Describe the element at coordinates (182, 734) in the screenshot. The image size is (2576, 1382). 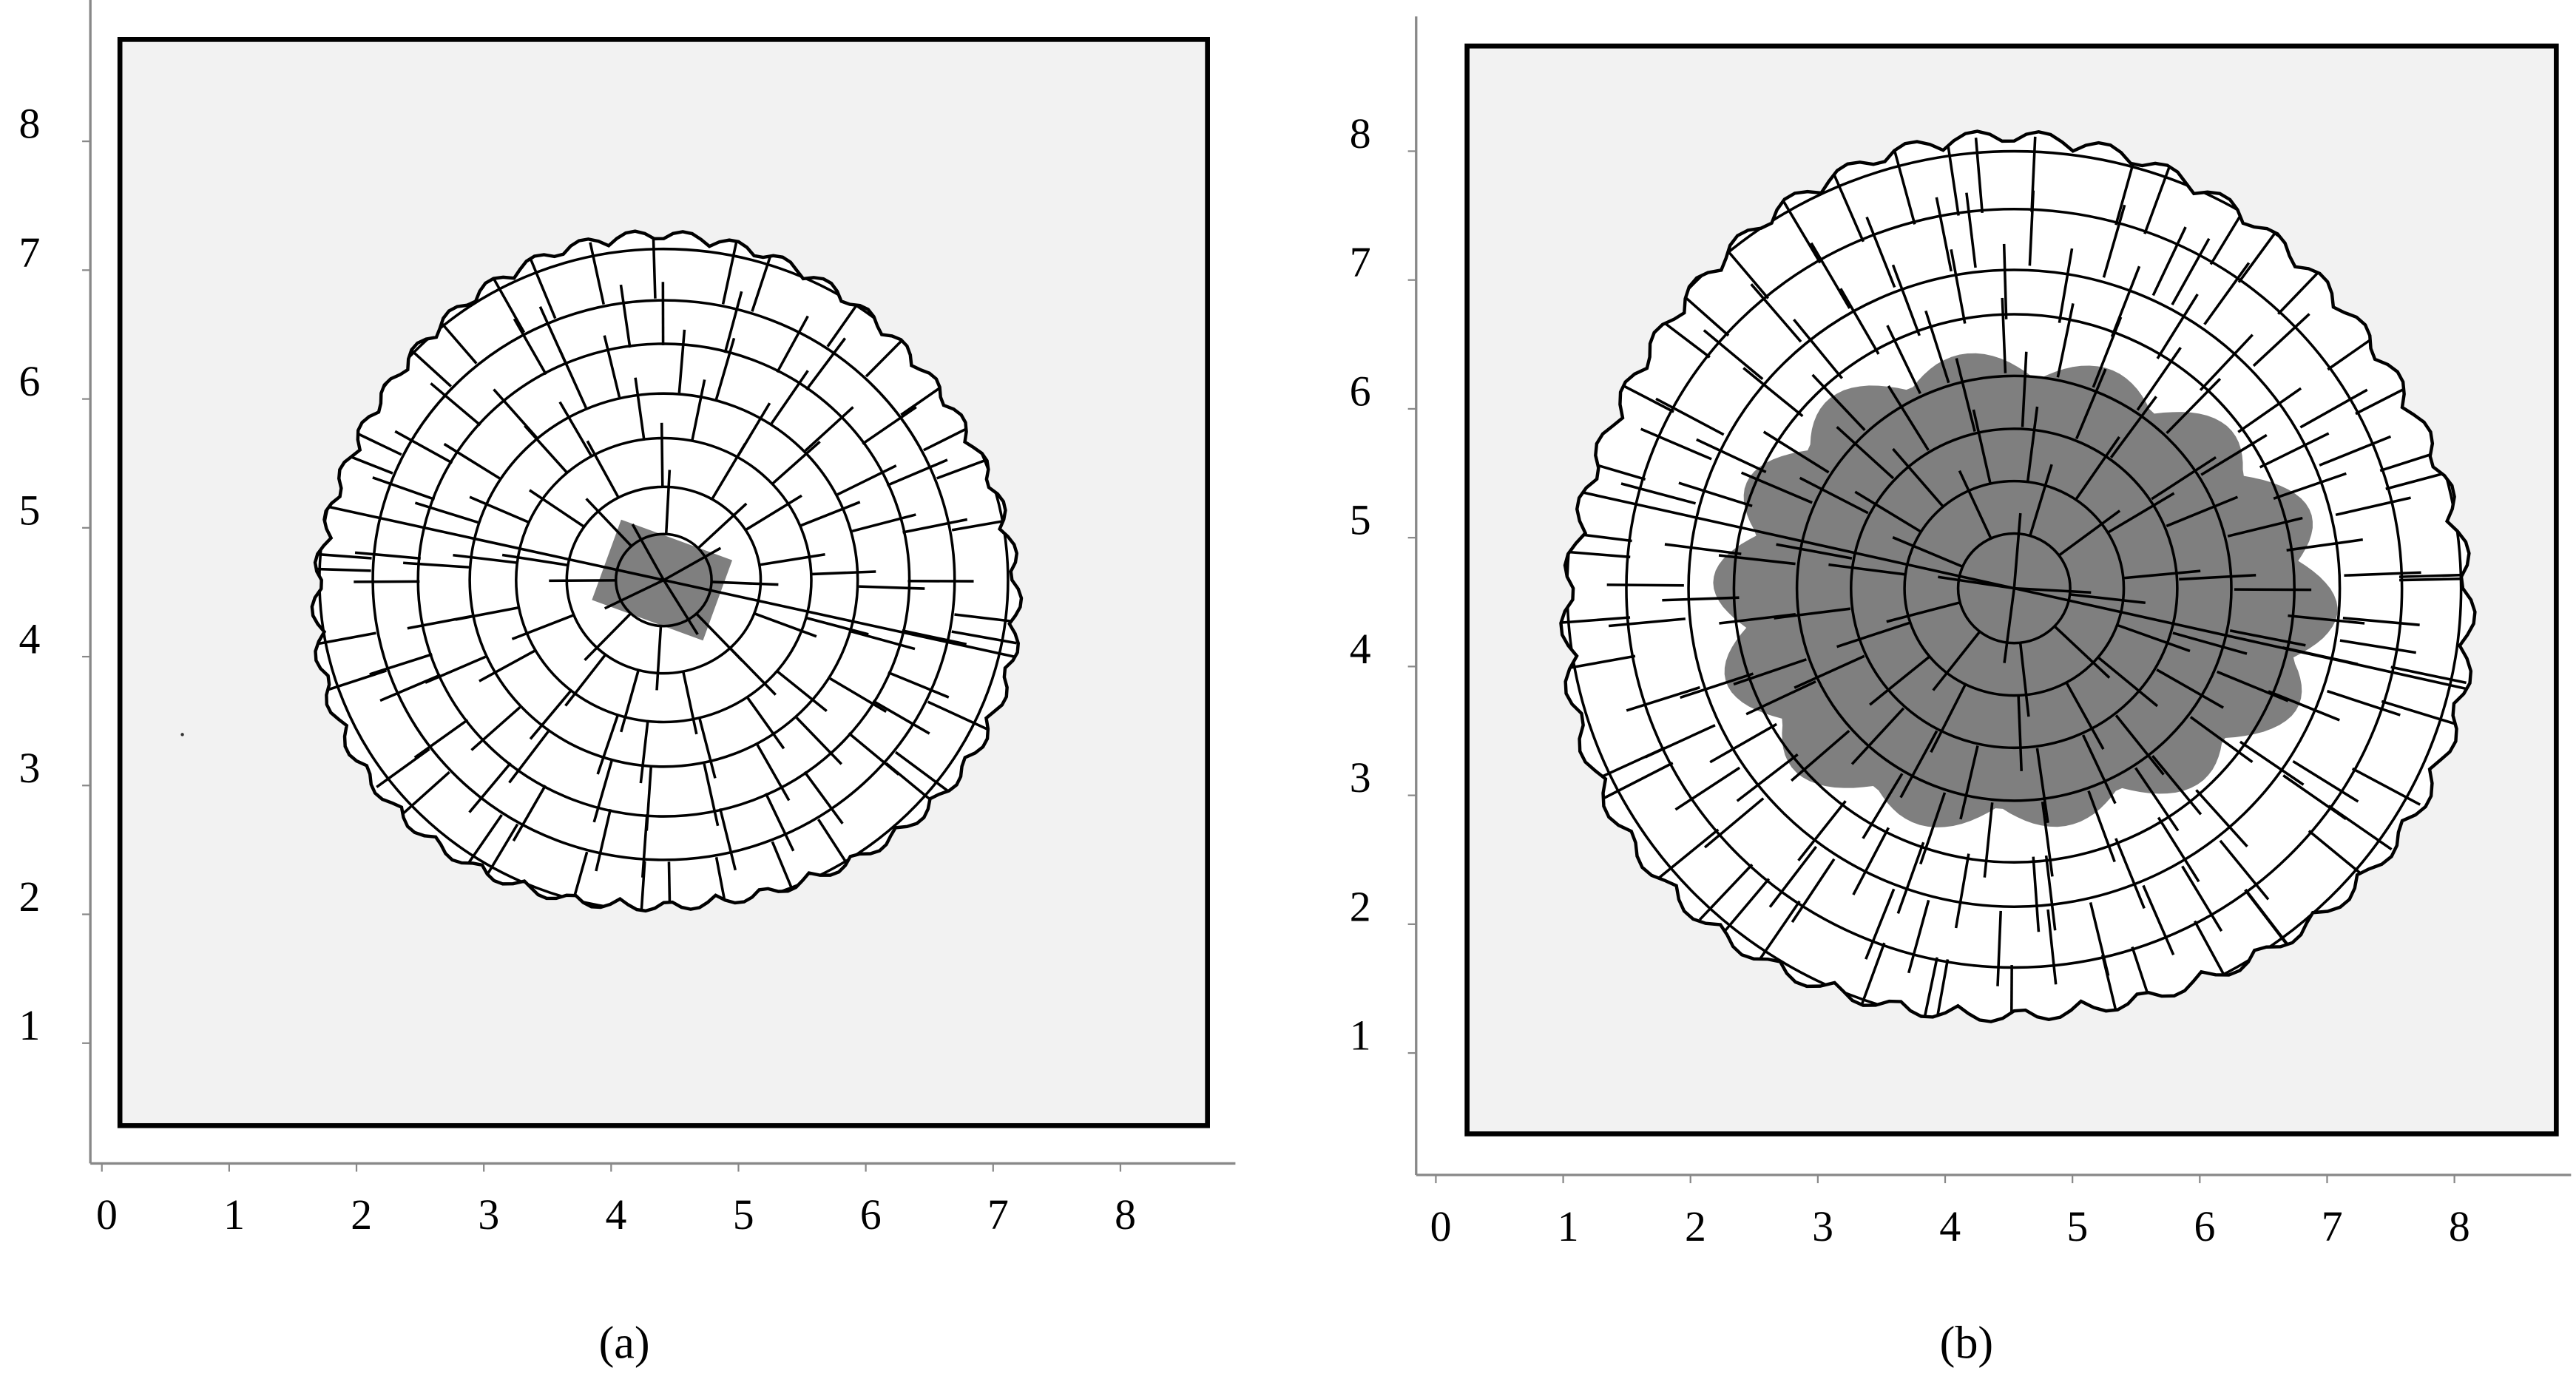
I see `speck` at that location.